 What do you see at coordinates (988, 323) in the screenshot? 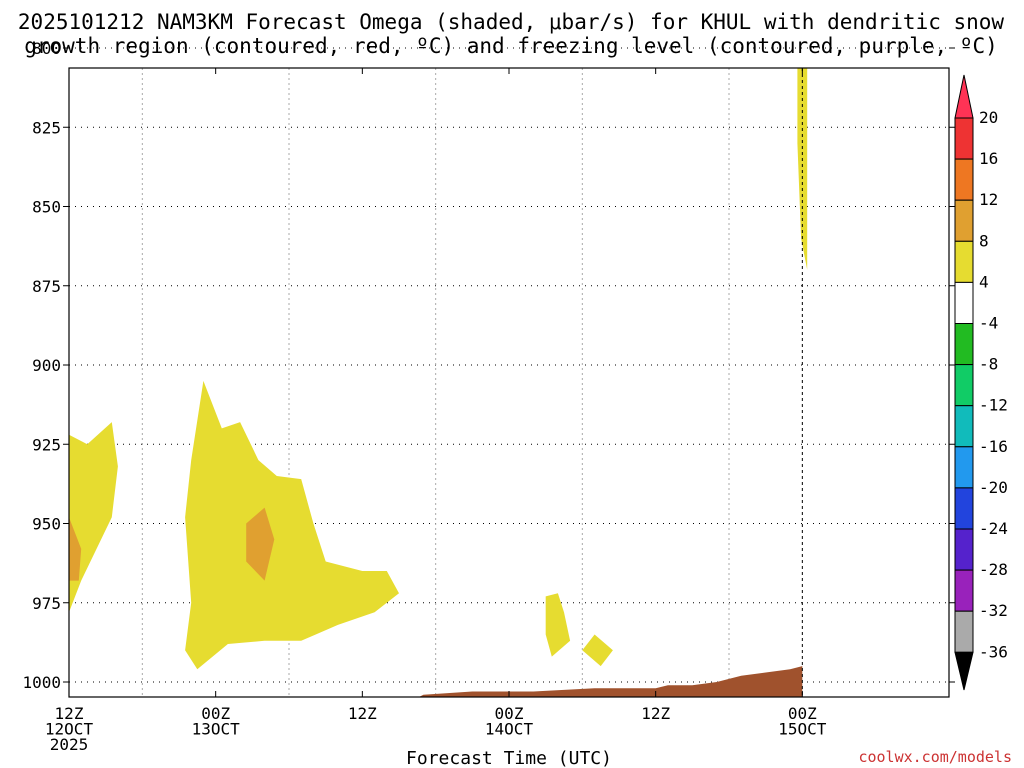
I see `colorbar-label: -4` at bounding box center [988, 323].